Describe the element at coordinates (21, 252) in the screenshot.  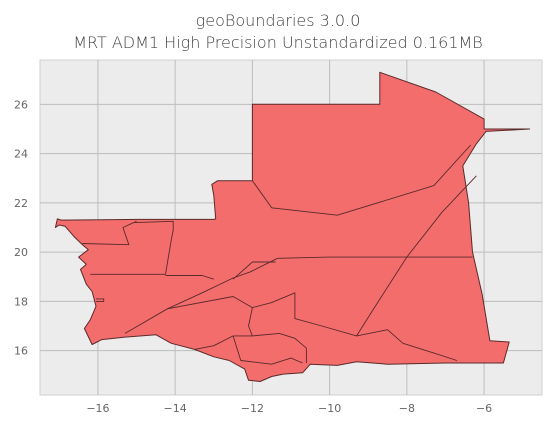
I see `y-tick-label: 20` at that location.